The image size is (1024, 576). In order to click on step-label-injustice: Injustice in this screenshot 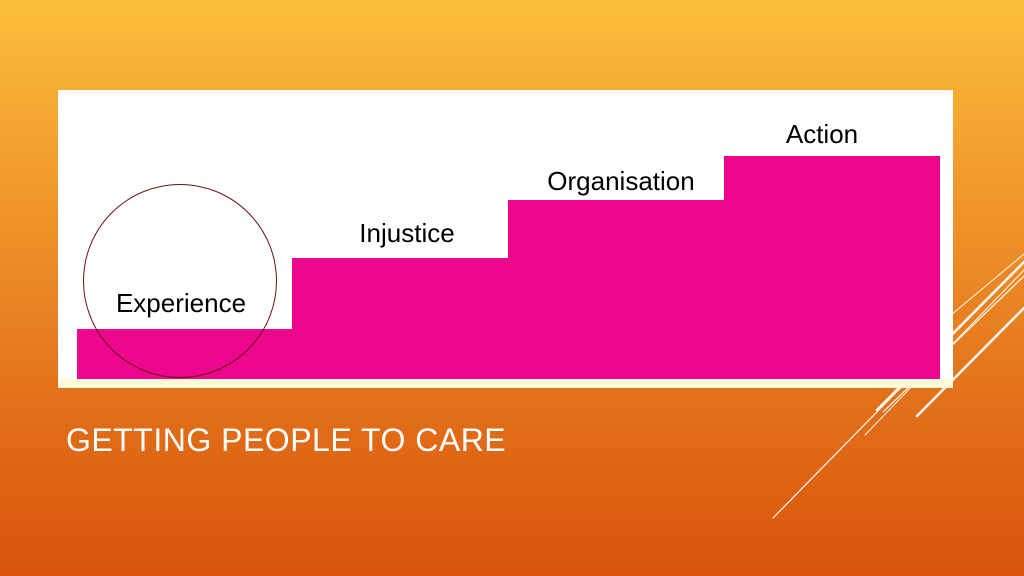, I will do `click(407, 233)`.